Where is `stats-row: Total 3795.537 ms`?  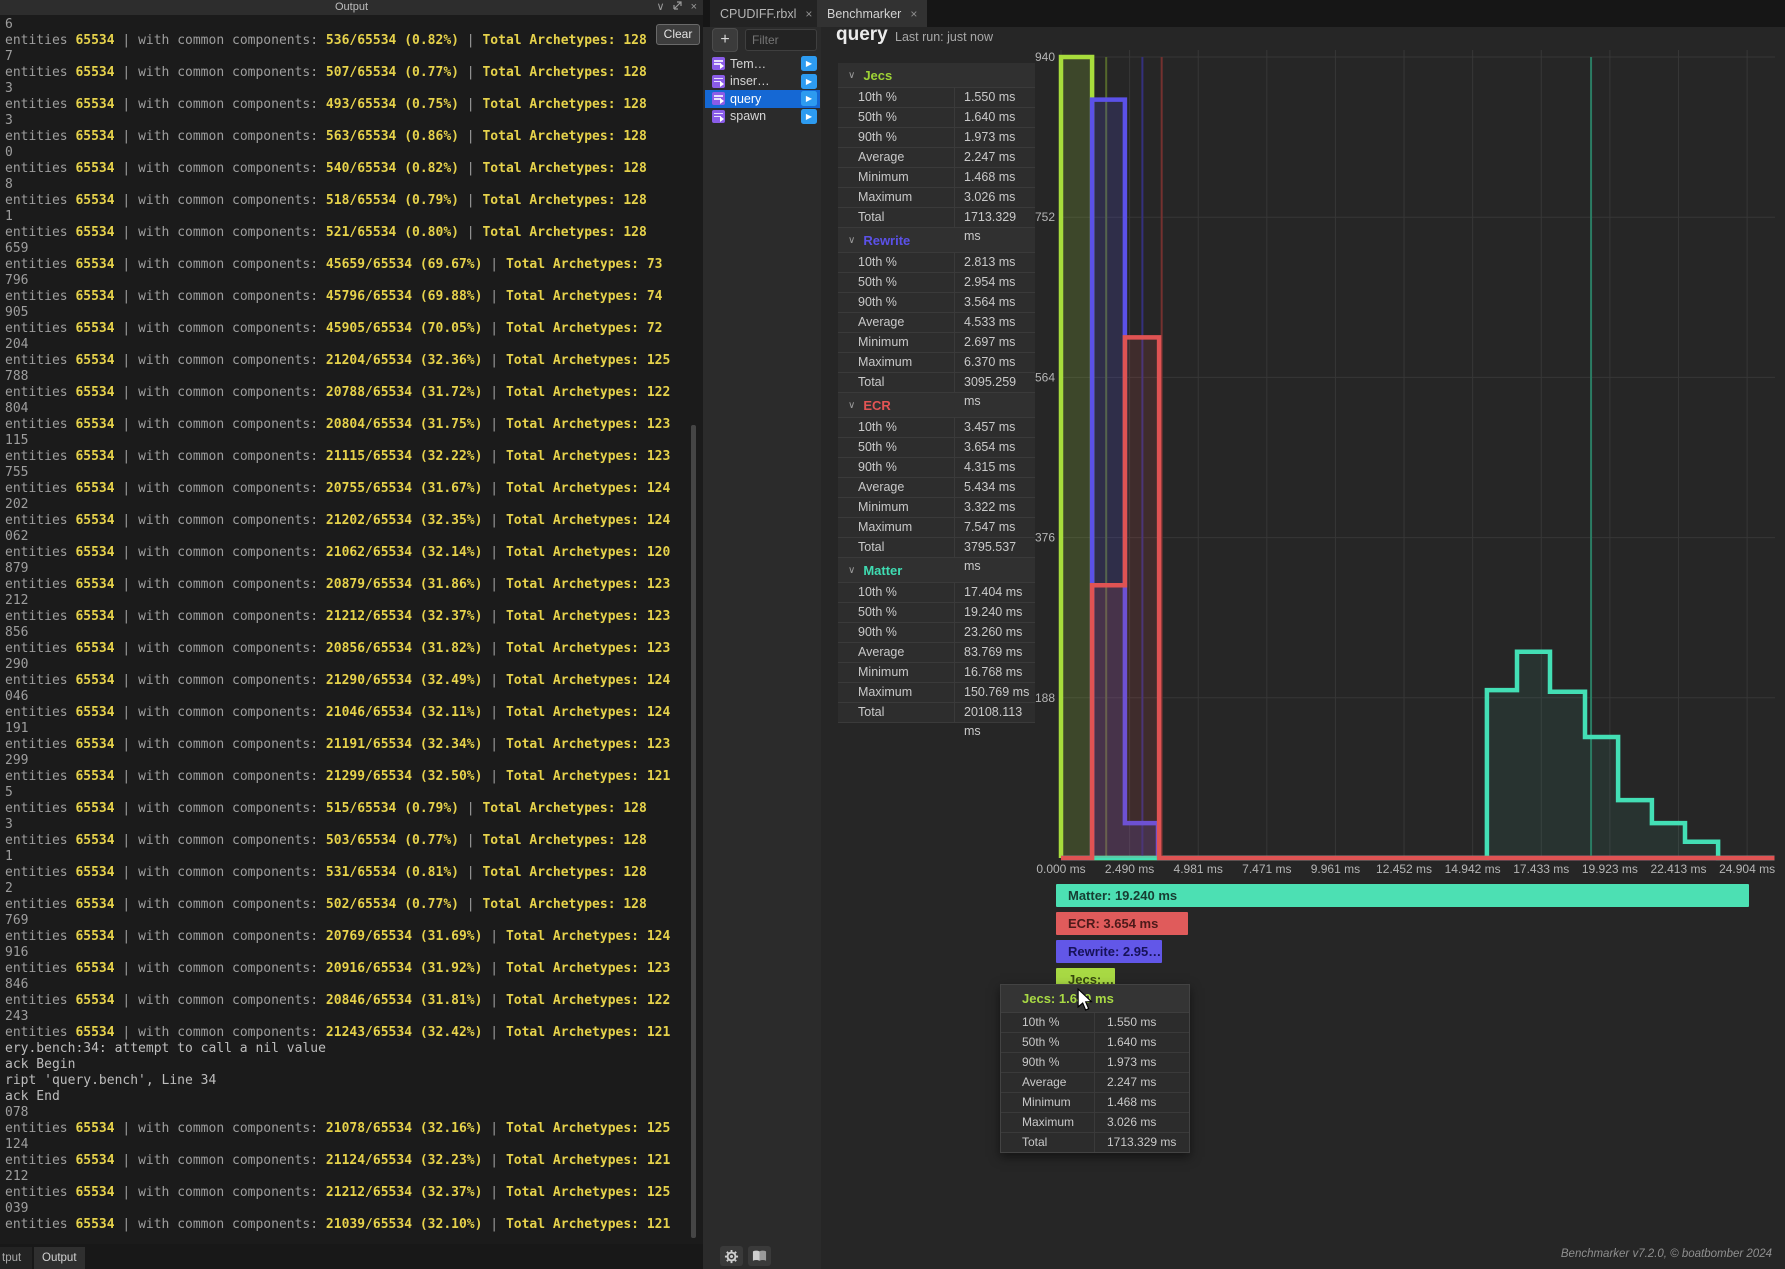
stats-row: Total 3795.537 ms is located at coordinates (936, 555).